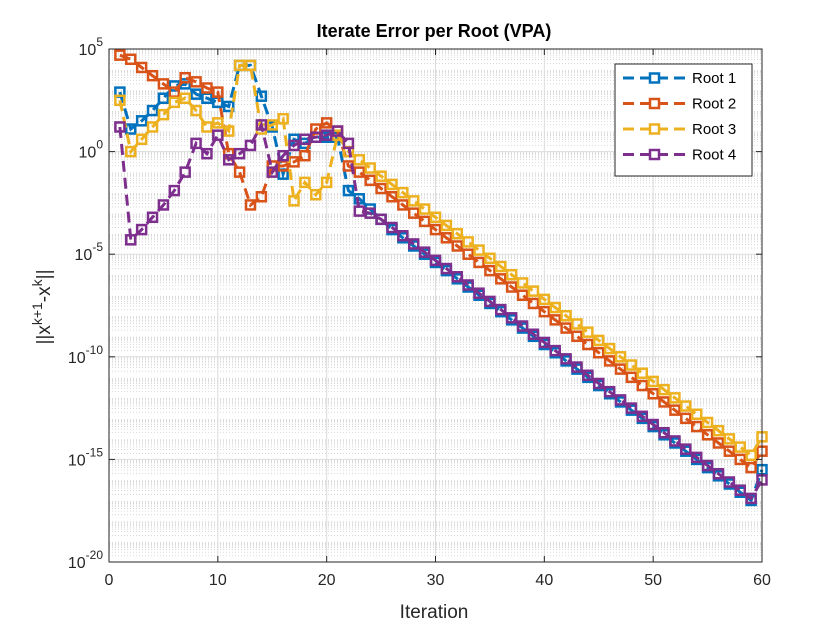 The image size is (840, 630). What do you see at coordinates (436, 580) in the screenshot?
I see `x-tick-label: 30` at bounding box center [436, 580].